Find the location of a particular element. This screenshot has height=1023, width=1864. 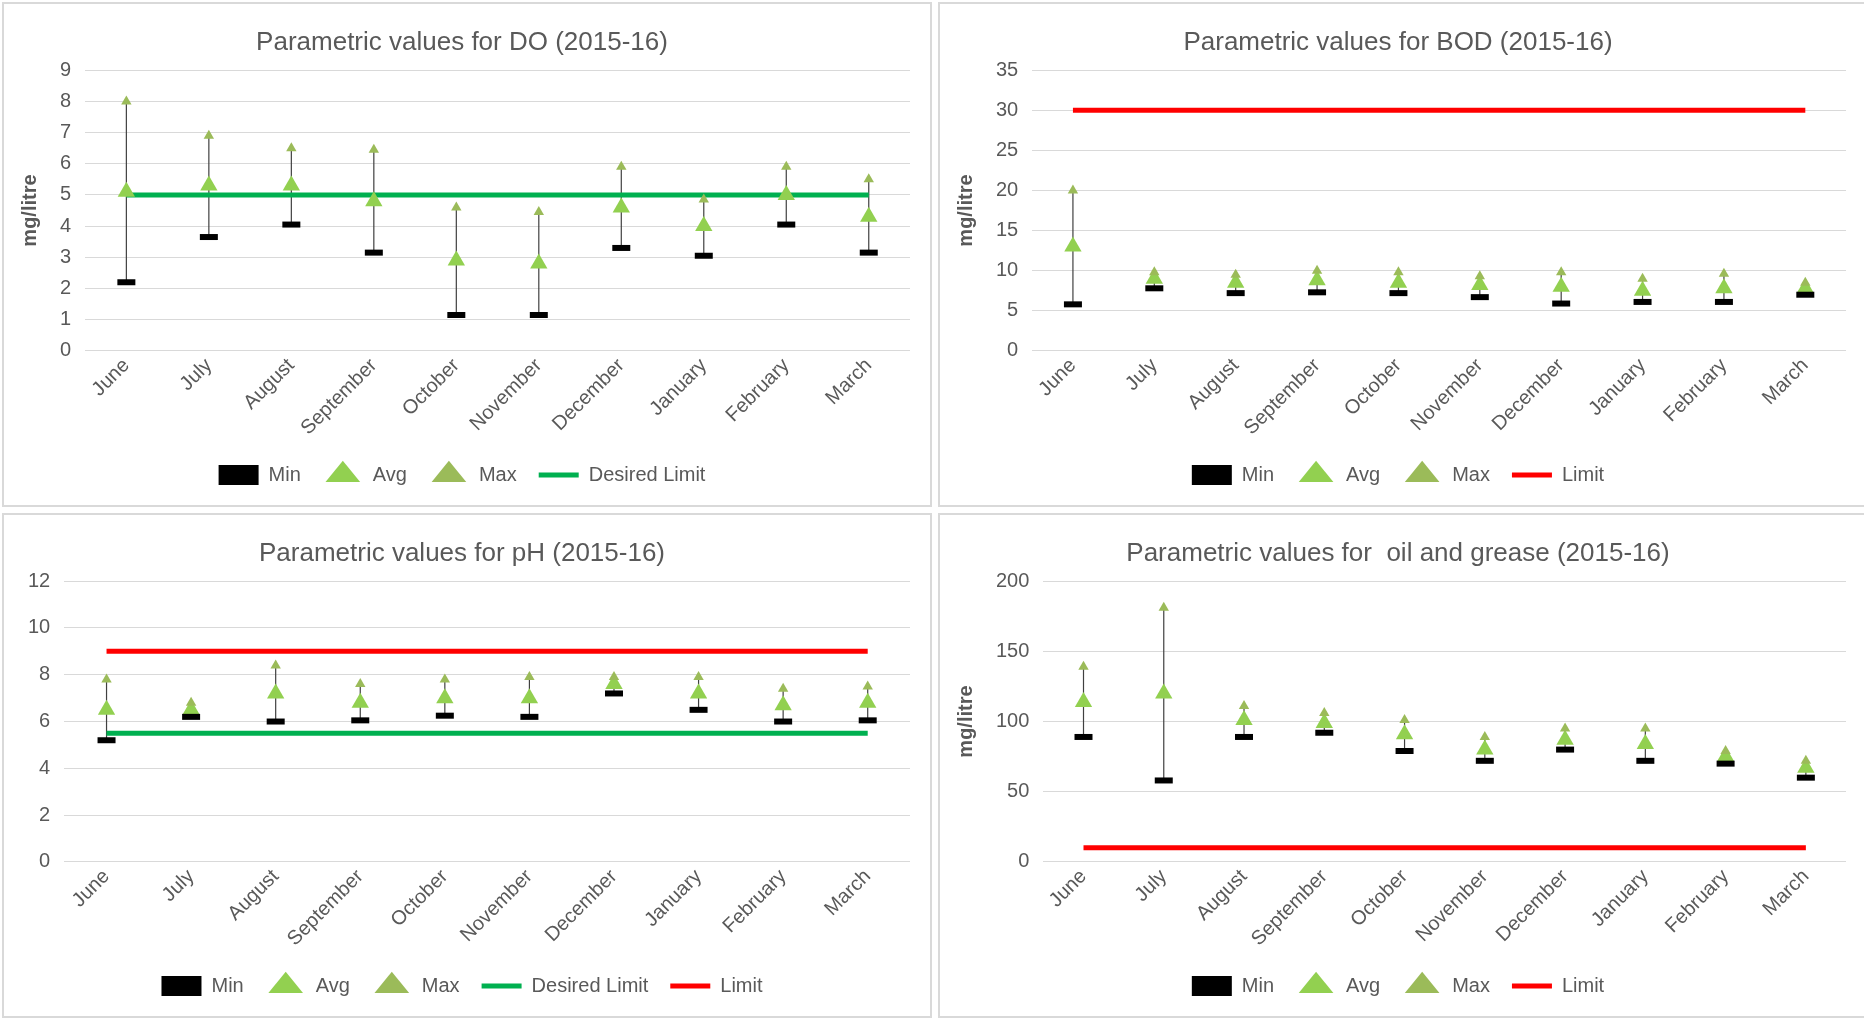

y-tick-label: 20 is located at coordinates (1007, 188).